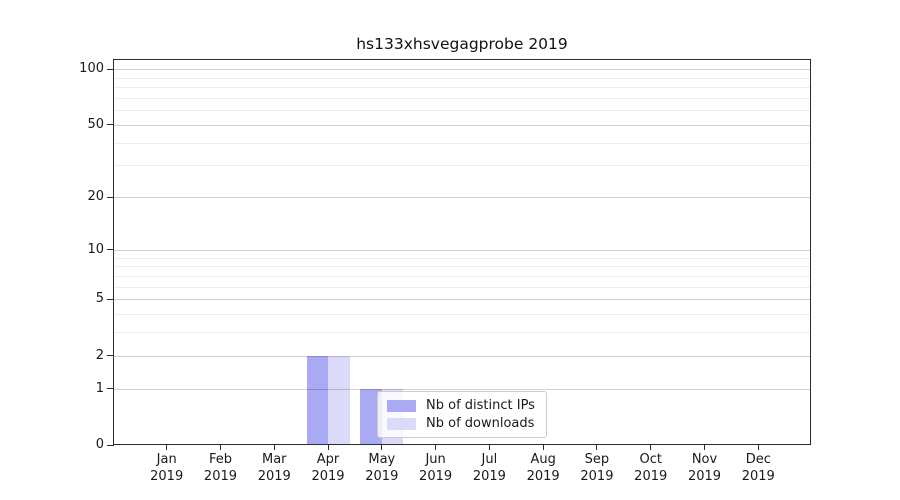  Describe the element at coordinates (382, 459) in the screenshot. I see `x-tick-month: May` at that location.